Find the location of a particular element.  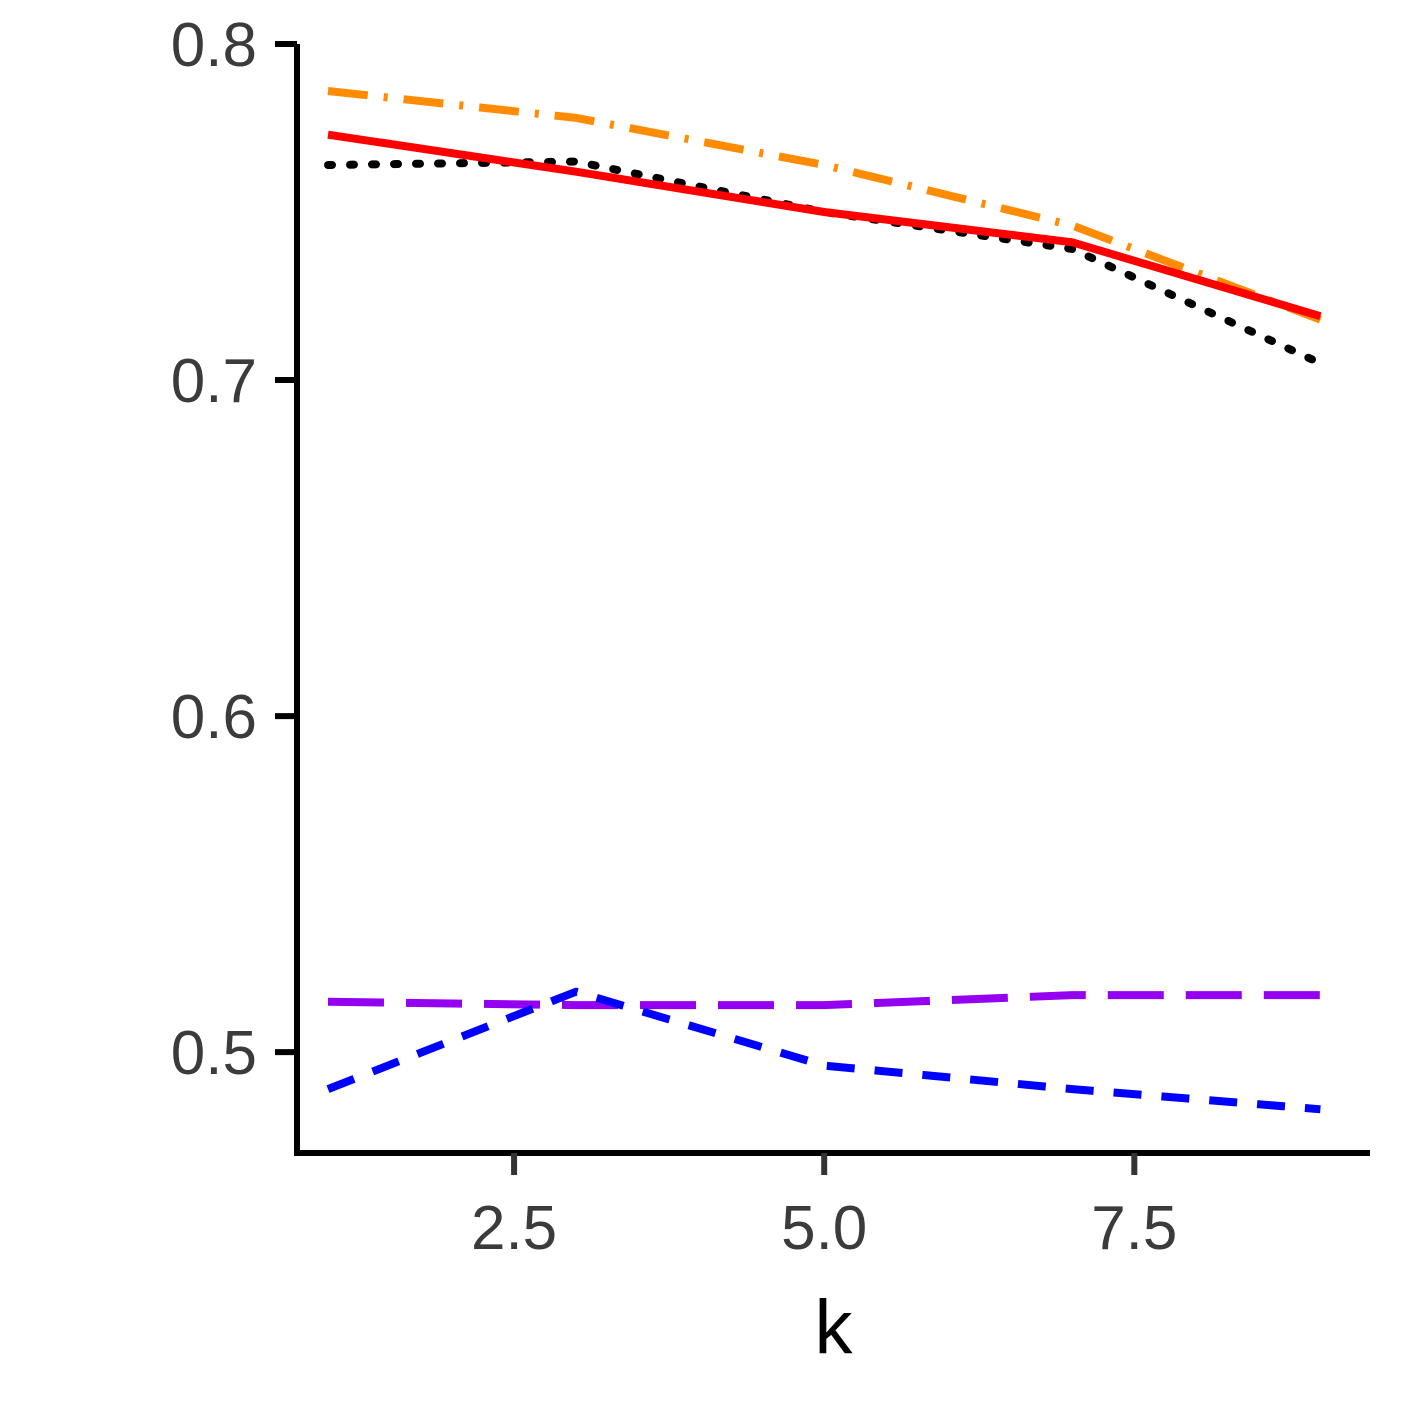

y-tick-label: 0.7 is located at coordinates (214, 381).